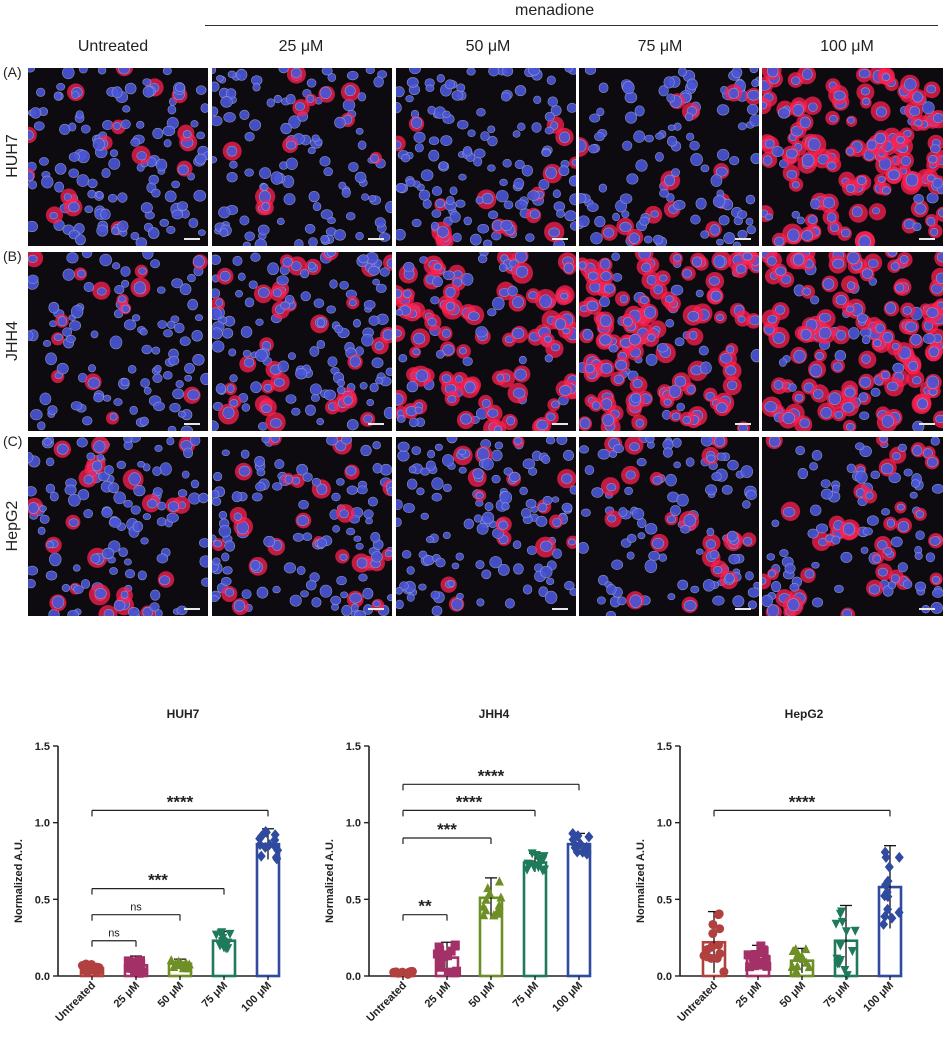 The image size is (943, 1050). Describe the element at coordinates (75, 1002) in the screenshot. I see `category-label-0: Untreated` at that location.